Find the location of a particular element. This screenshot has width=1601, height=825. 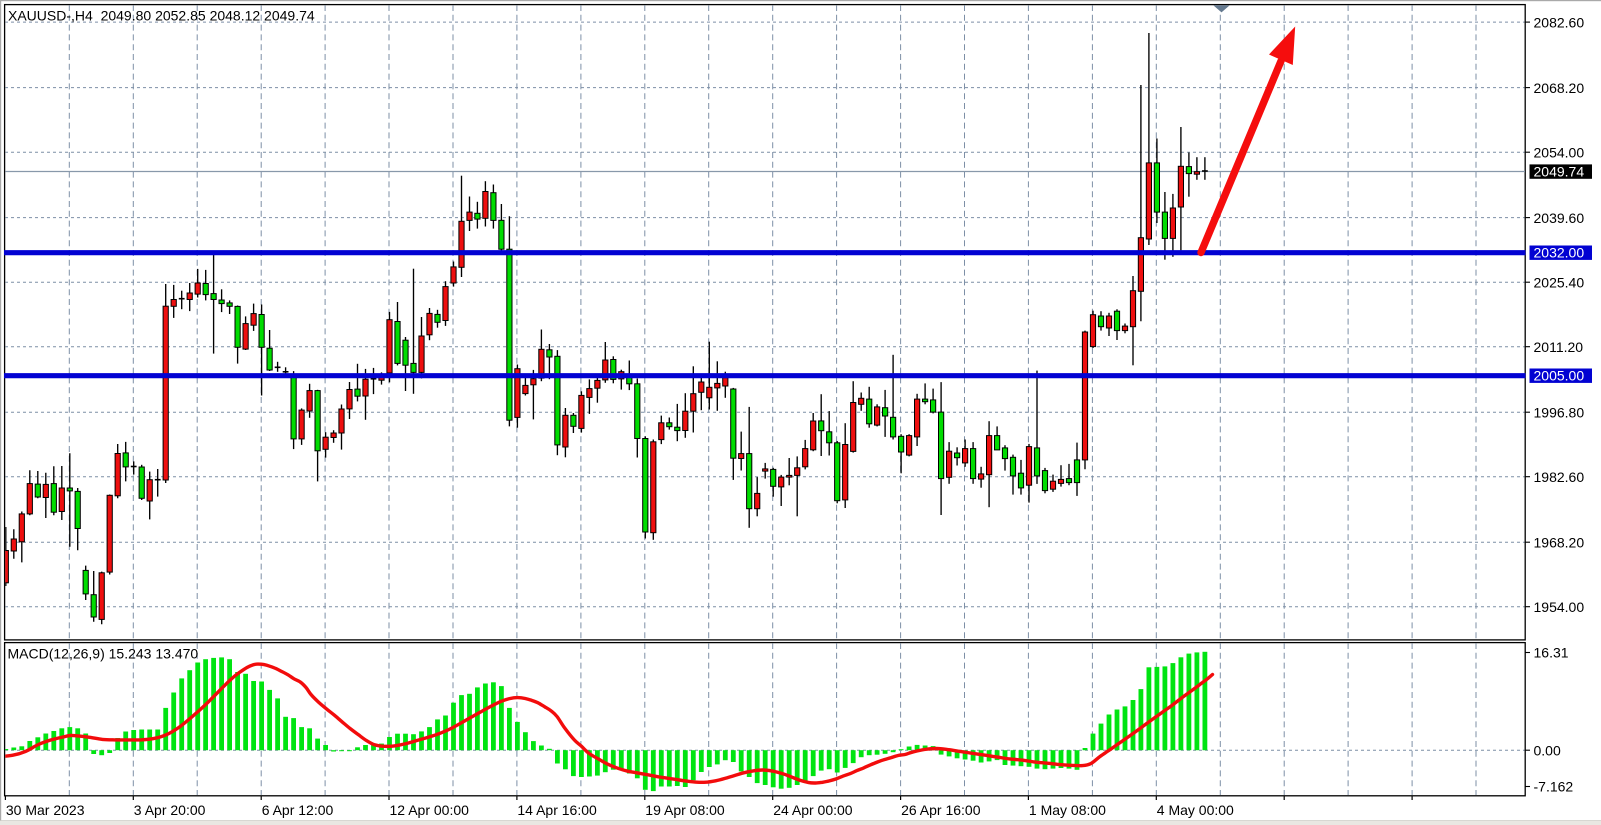

svg-text: 1954.00 is located at coordinates (1559, 607).